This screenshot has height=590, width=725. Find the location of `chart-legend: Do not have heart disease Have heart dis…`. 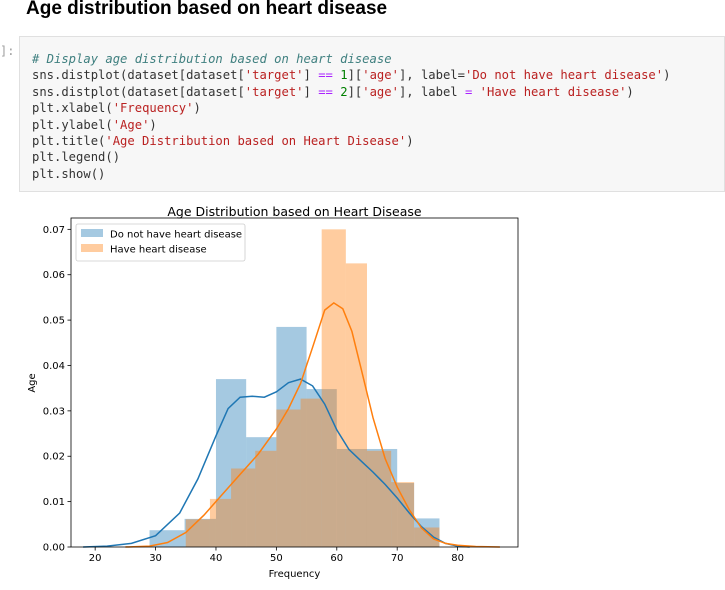

chart-legend: Do not have heart disease Have heart dis… is located at coordinates (160, 242).